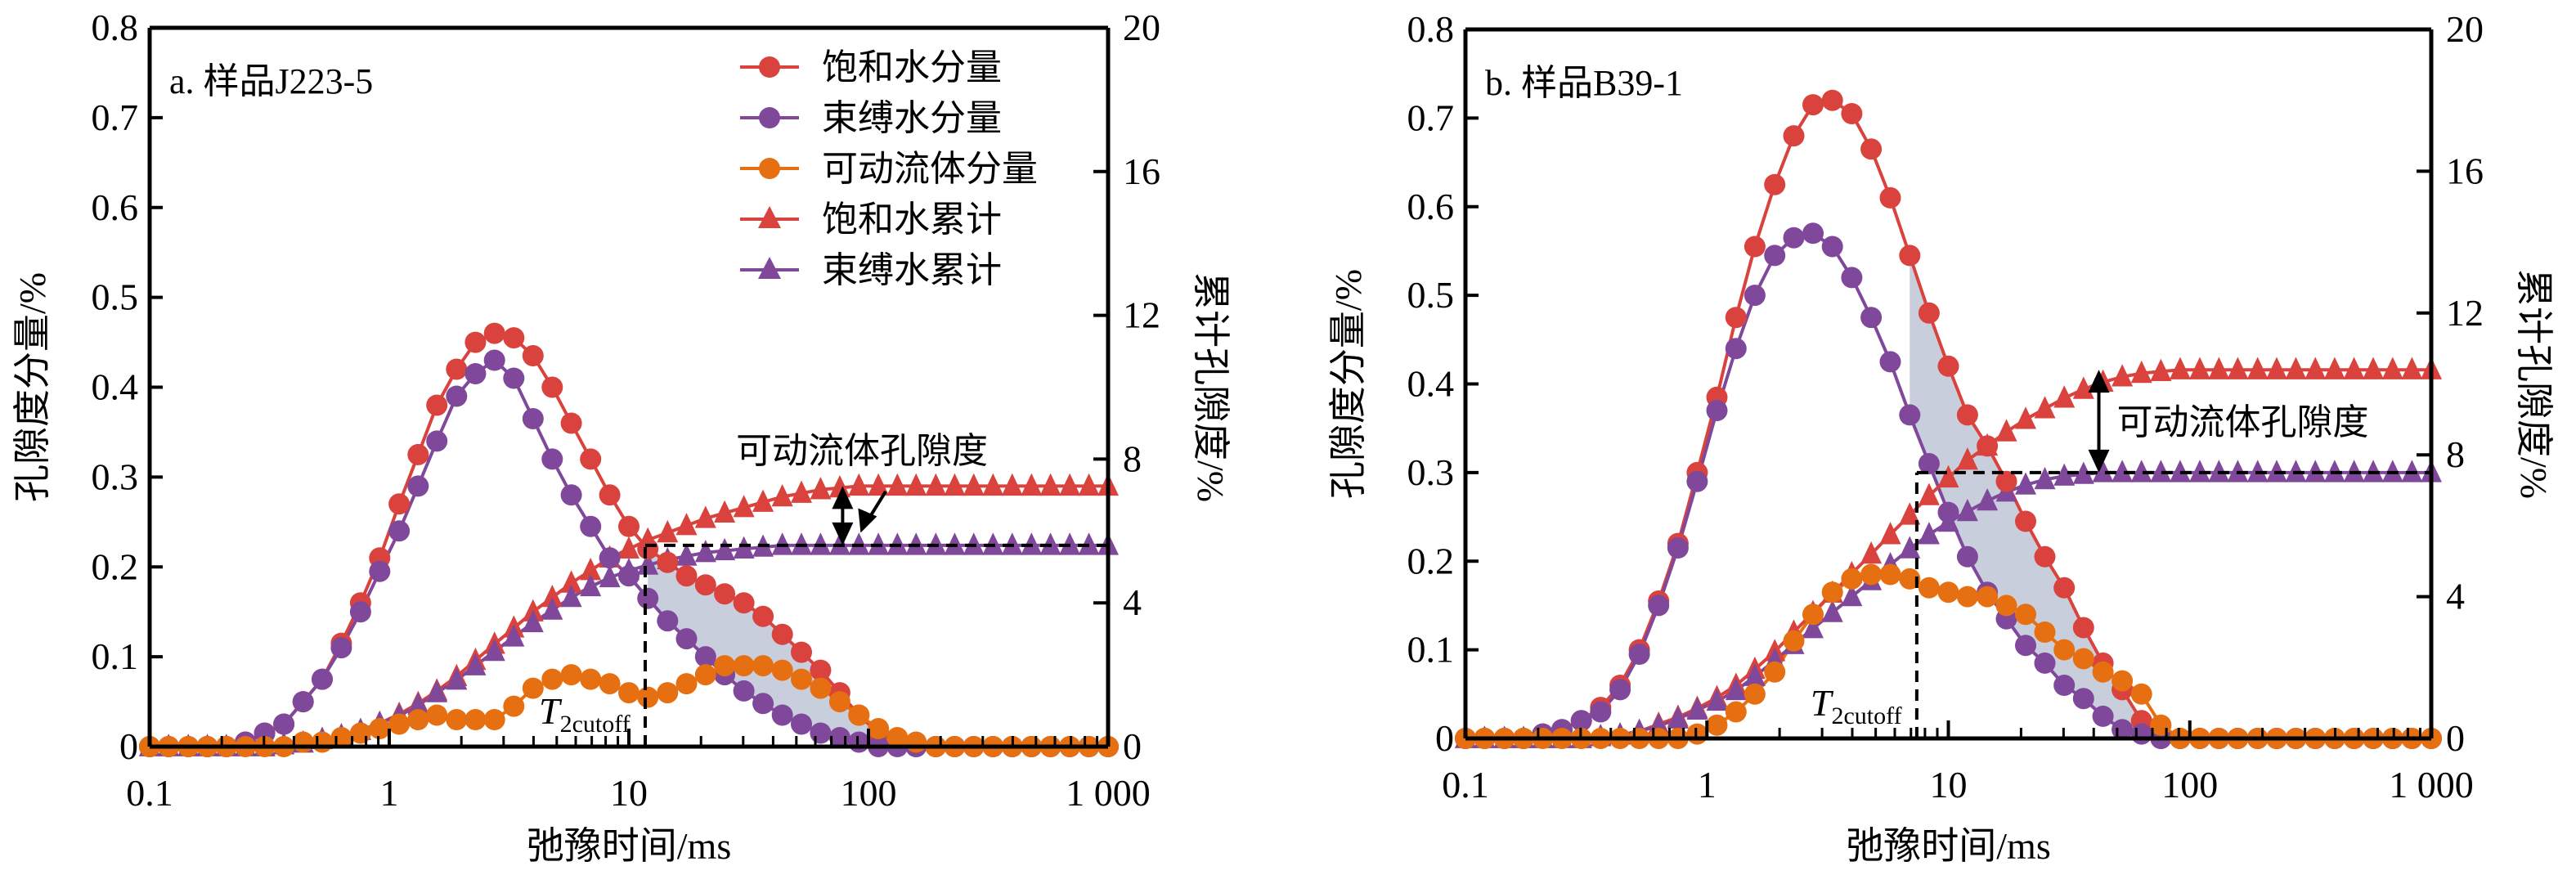  I want to click on y-left-tick-label: 0.7, so click(1431, 117).